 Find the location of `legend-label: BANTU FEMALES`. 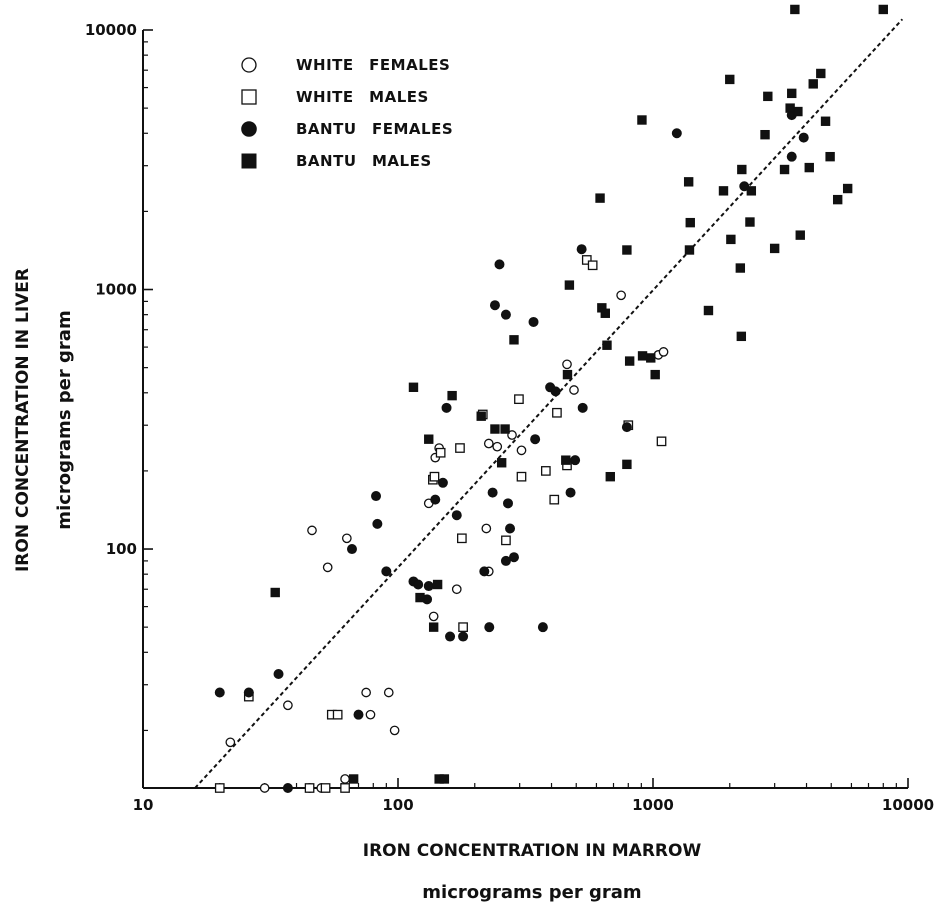

legend-label: BANTU FEMALES is located at coordinates (374, 129).